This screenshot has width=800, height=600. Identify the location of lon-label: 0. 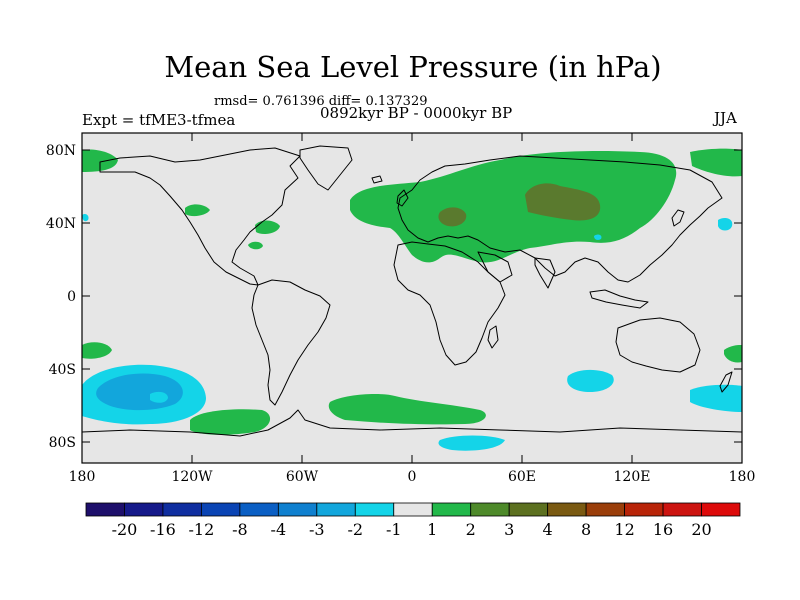
(412, 477).